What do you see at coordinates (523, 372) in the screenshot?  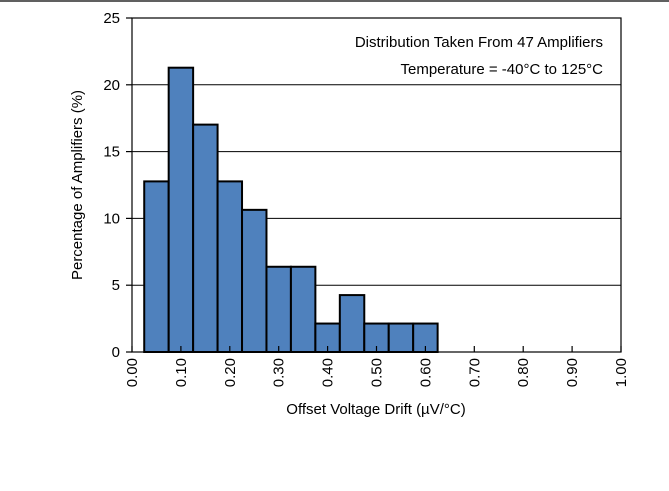 I see `x-tick-label: 0.80` at bounding box center [523, 372].